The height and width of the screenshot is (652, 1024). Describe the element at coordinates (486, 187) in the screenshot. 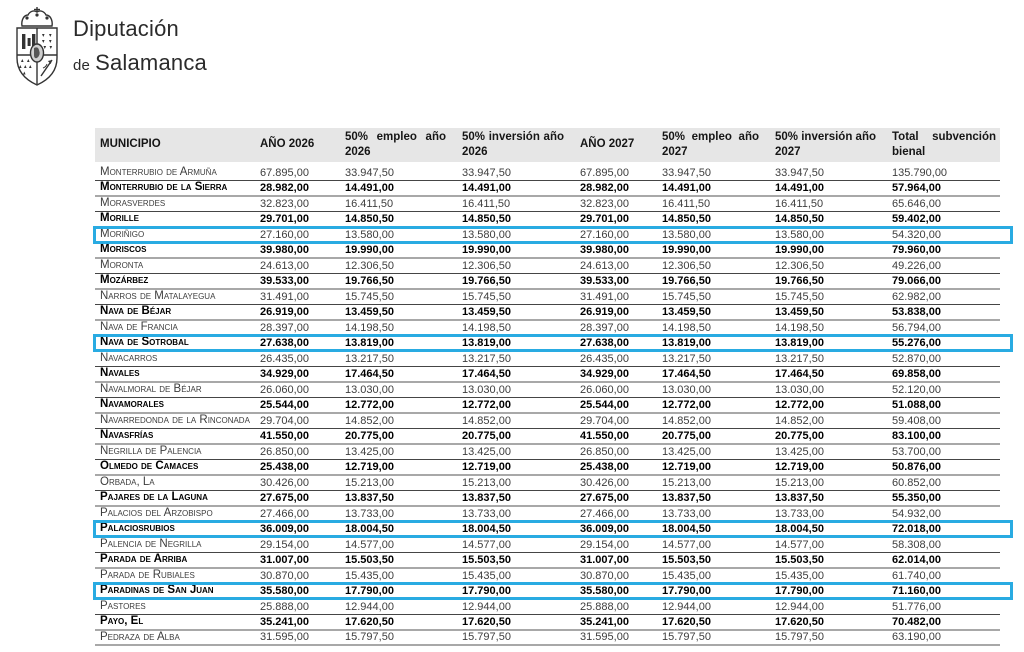

I see `inversion2026-cell: 14.491,00` at that location.